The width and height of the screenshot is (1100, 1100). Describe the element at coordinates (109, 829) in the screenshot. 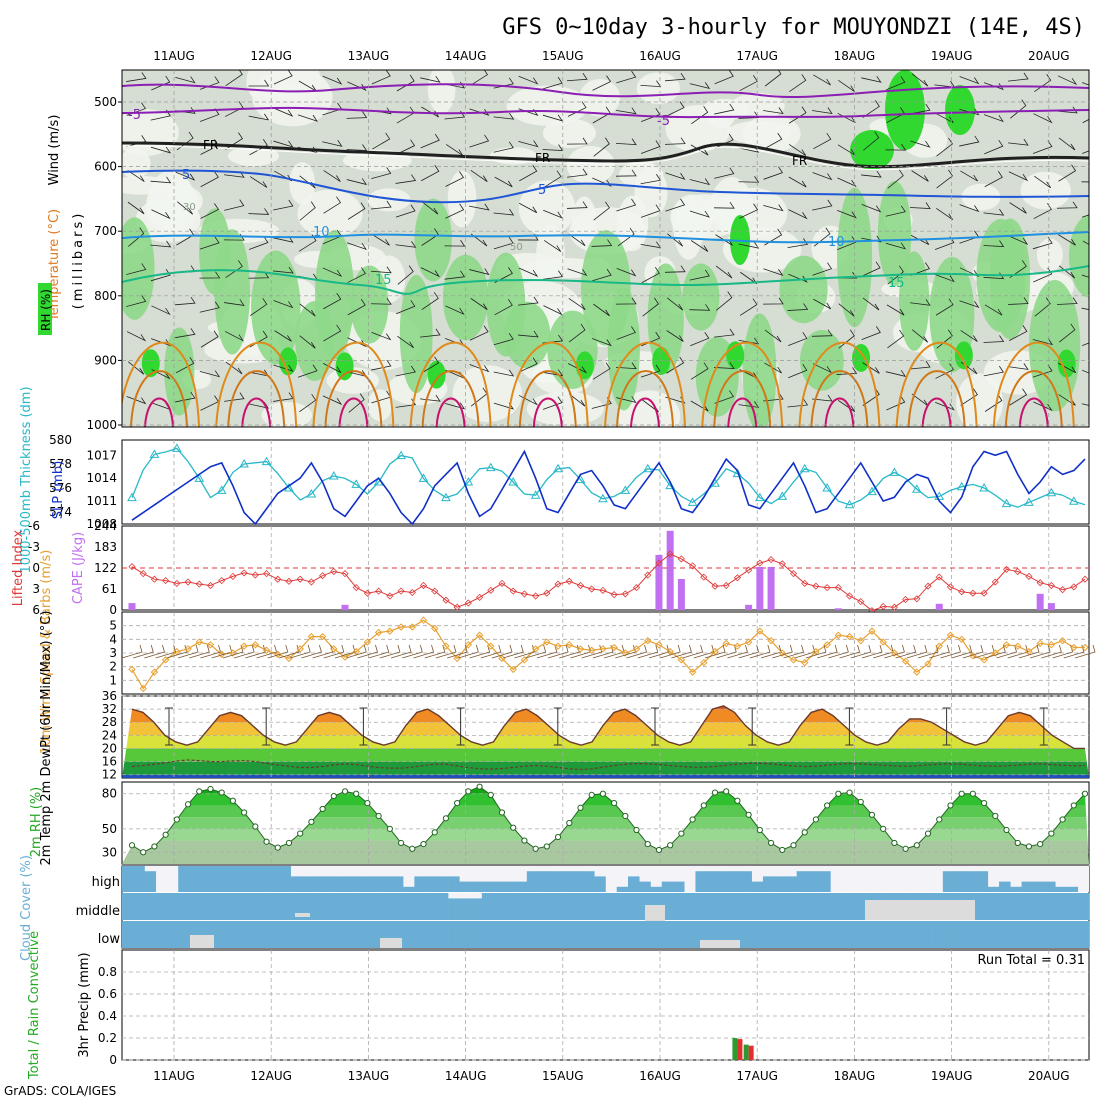

I see `rh2m-tick-label: 50` at that location.